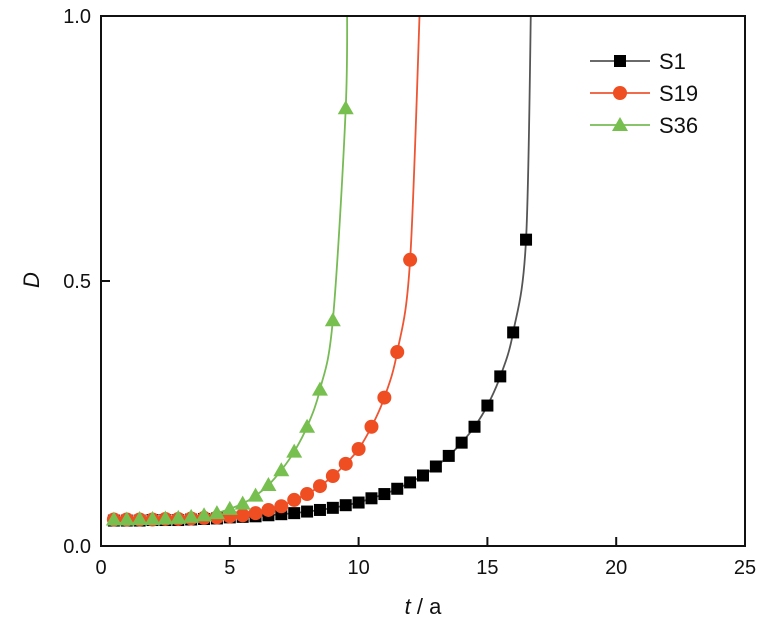 The width and height of the screenshot is (768, 636). What do you see at coordinates (77, 547) in the screenshot?
I see `y-tick-label: 0.0` at bounding box center [77, 547].